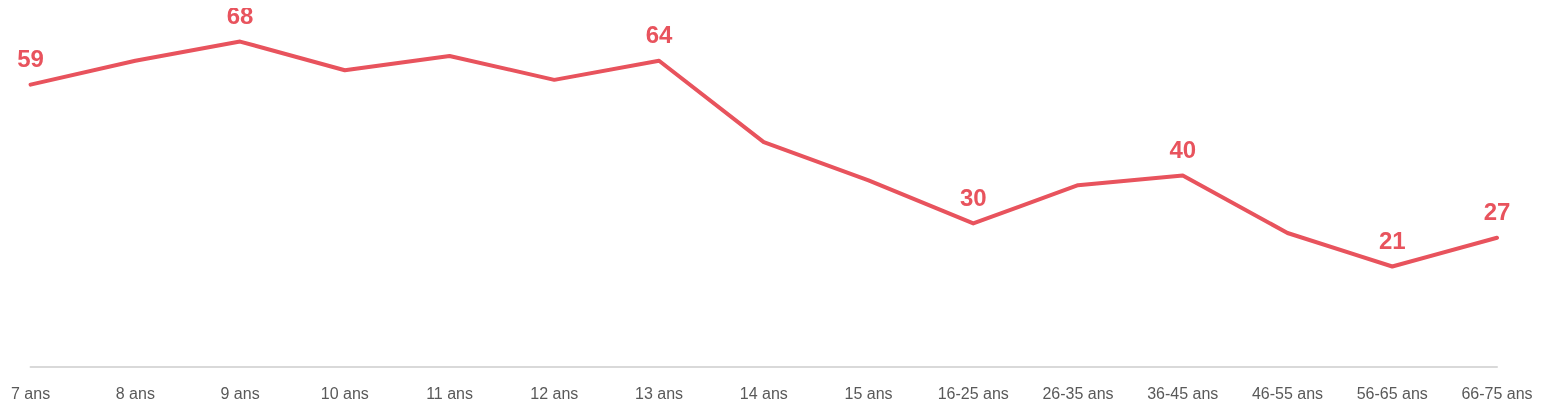 This screenshot has height=409, width=1544. I want to click on data-label: 40, so click(1183, 150).